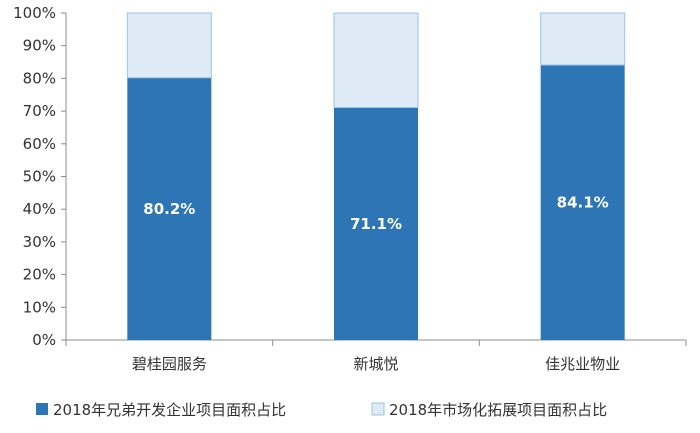 The height and width of the screenshot is (433, 700). What do you see at coordinates (39, 275) in the screenshot?
I see `y-tick-label: 20%` at bounding box center [39, 275].